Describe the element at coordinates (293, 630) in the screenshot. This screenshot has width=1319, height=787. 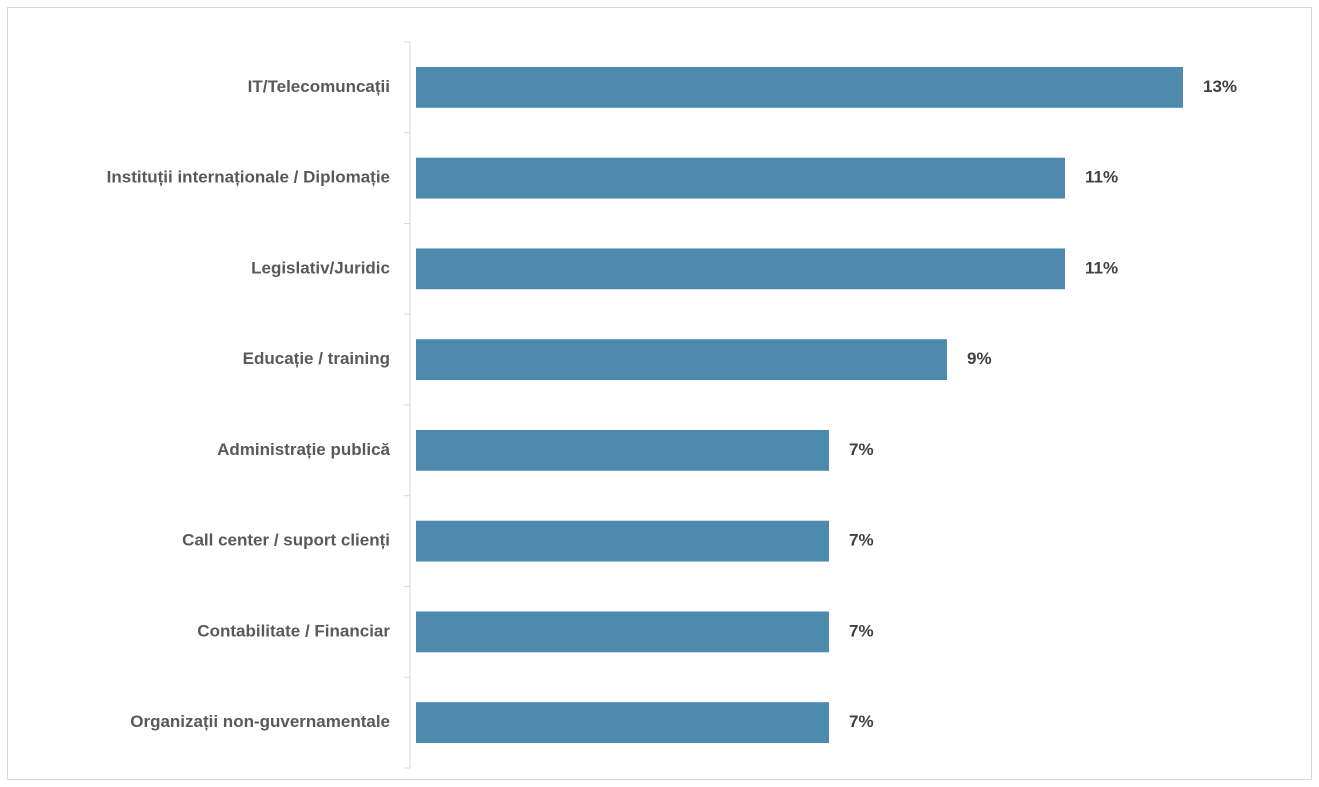
I see `category-label: Contabilitate / Financiar` at that location.